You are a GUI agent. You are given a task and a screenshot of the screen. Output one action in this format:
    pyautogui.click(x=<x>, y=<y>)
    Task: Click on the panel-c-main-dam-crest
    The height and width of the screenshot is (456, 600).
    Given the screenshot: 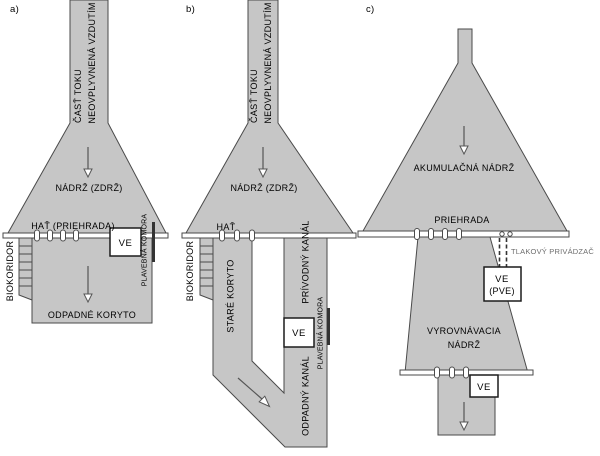 What is the action you would take?
    pyautogui.click(x=463, y=234)
    